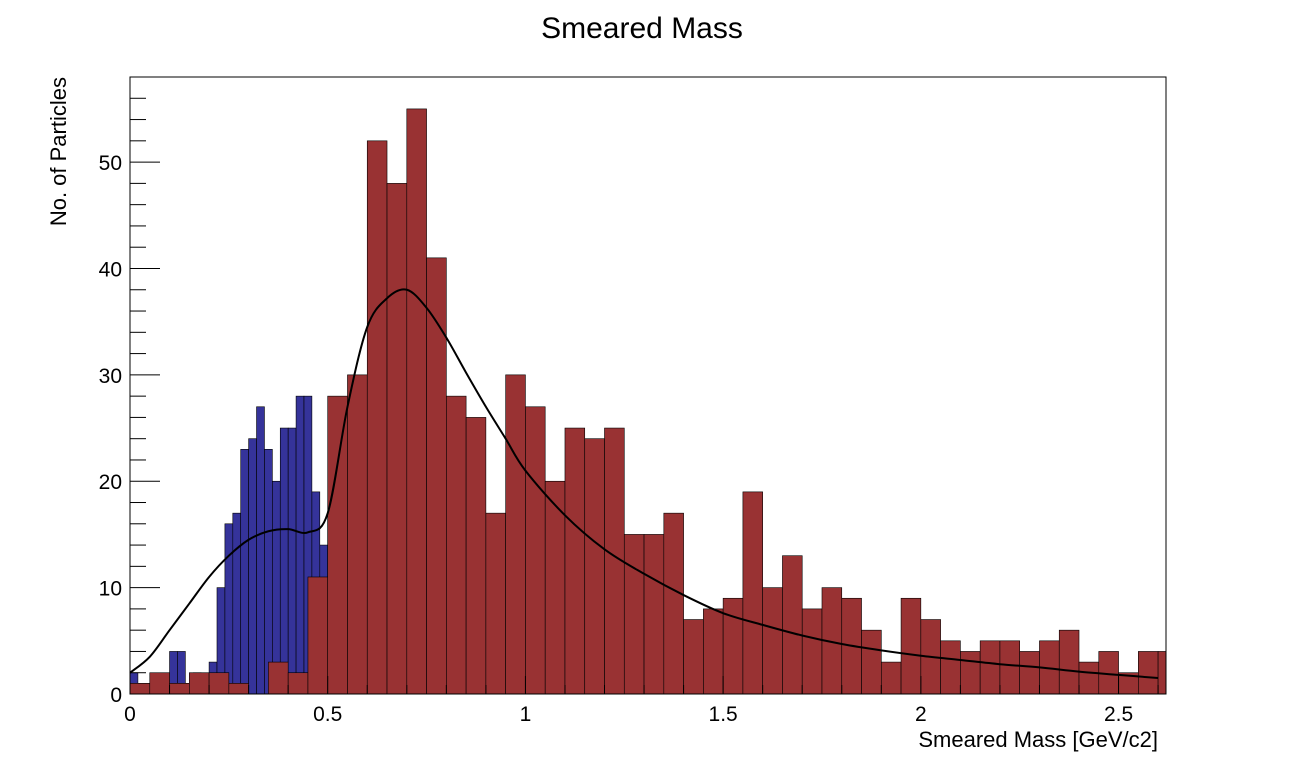 The width and height of the screenshot is (1296, 772). I want to click on x-axis-label: Smeared Mass [GeV/c2], so click(1038, 739).